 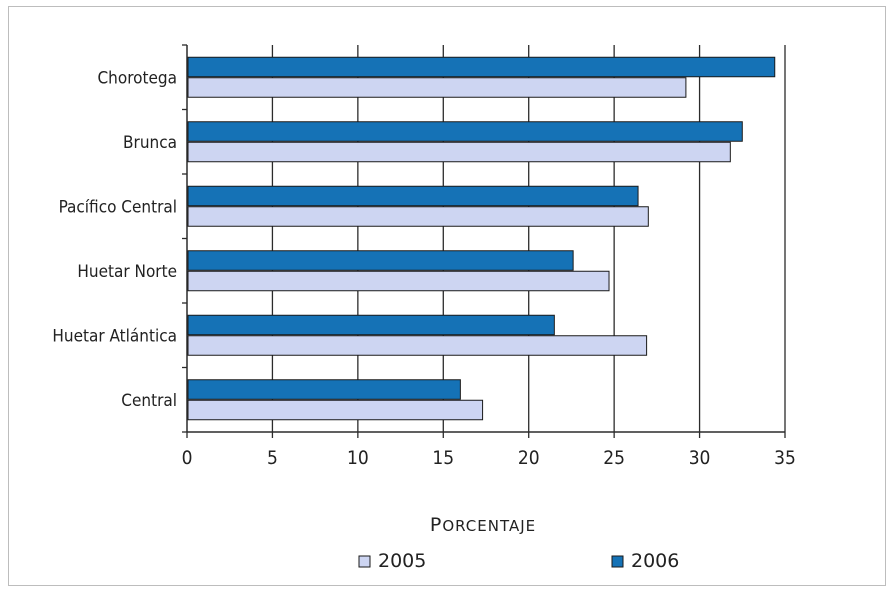 I want to click on x-axis-label: PORCENTAJE, so click(x=483, y=525).